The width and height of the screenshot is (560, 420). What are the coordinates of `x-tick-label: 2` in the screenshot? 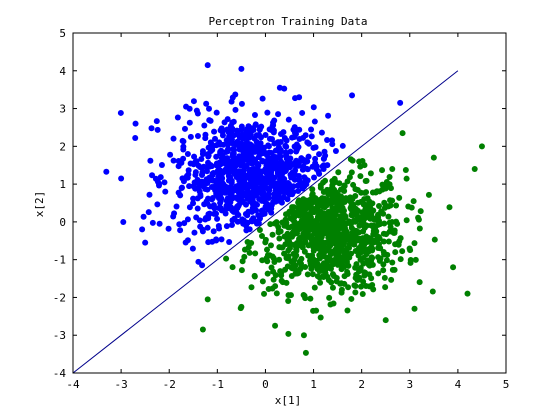 It's located at (361, 384).